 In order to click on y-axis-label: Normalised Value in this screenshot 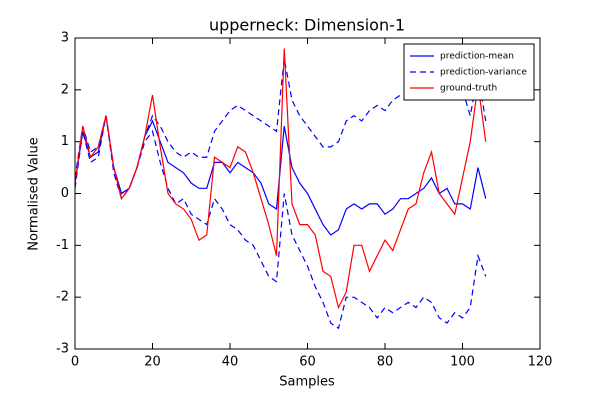, I will do `click(34, 194)`.